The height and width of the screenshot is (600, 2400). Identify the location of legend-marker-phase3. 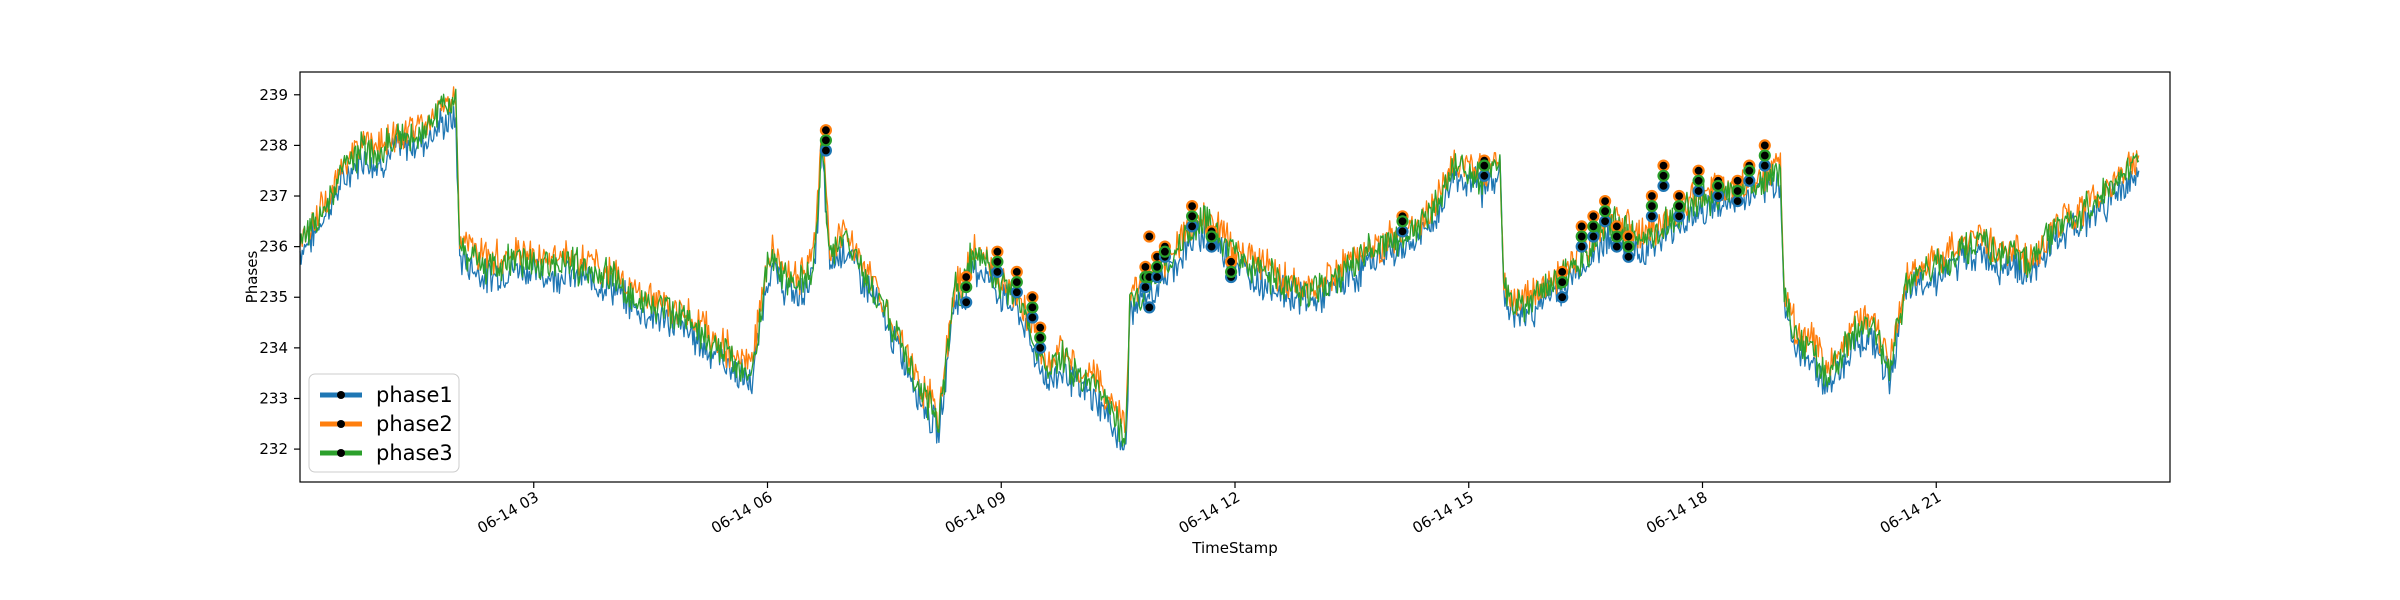
(341, 453).